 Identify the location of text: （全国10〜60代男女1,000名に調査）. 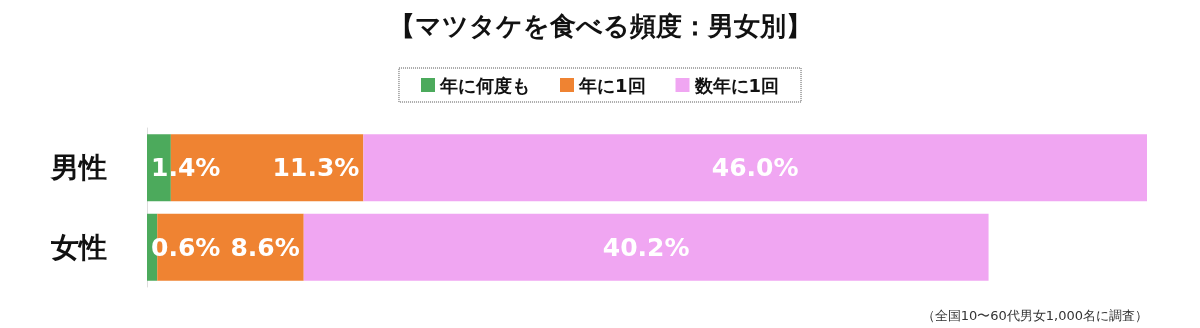
(1035, 315).